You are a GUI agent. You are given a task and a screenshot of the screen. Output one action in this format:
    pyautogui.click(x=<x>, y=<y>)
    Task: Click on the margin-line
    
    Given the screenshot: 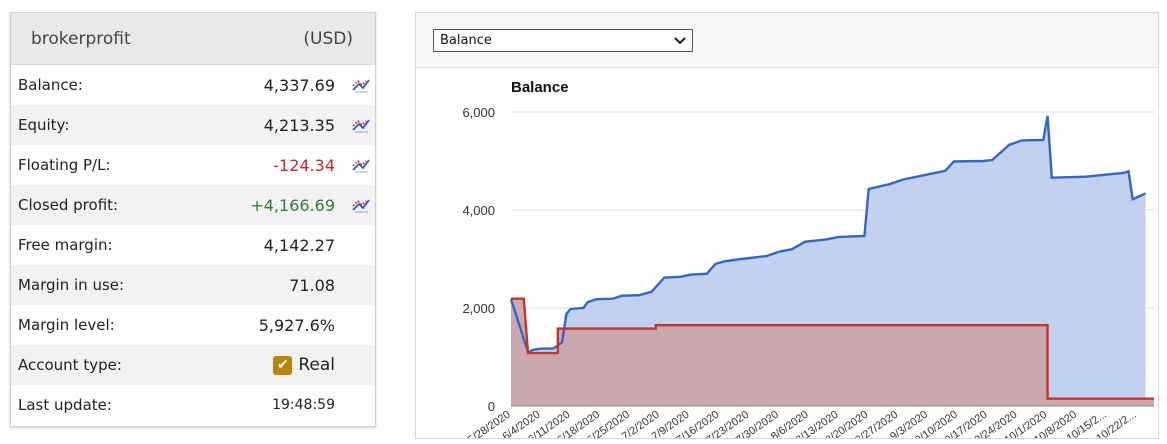 What is the action you would take?
    pyautogui.click(x=832, y=348)
    